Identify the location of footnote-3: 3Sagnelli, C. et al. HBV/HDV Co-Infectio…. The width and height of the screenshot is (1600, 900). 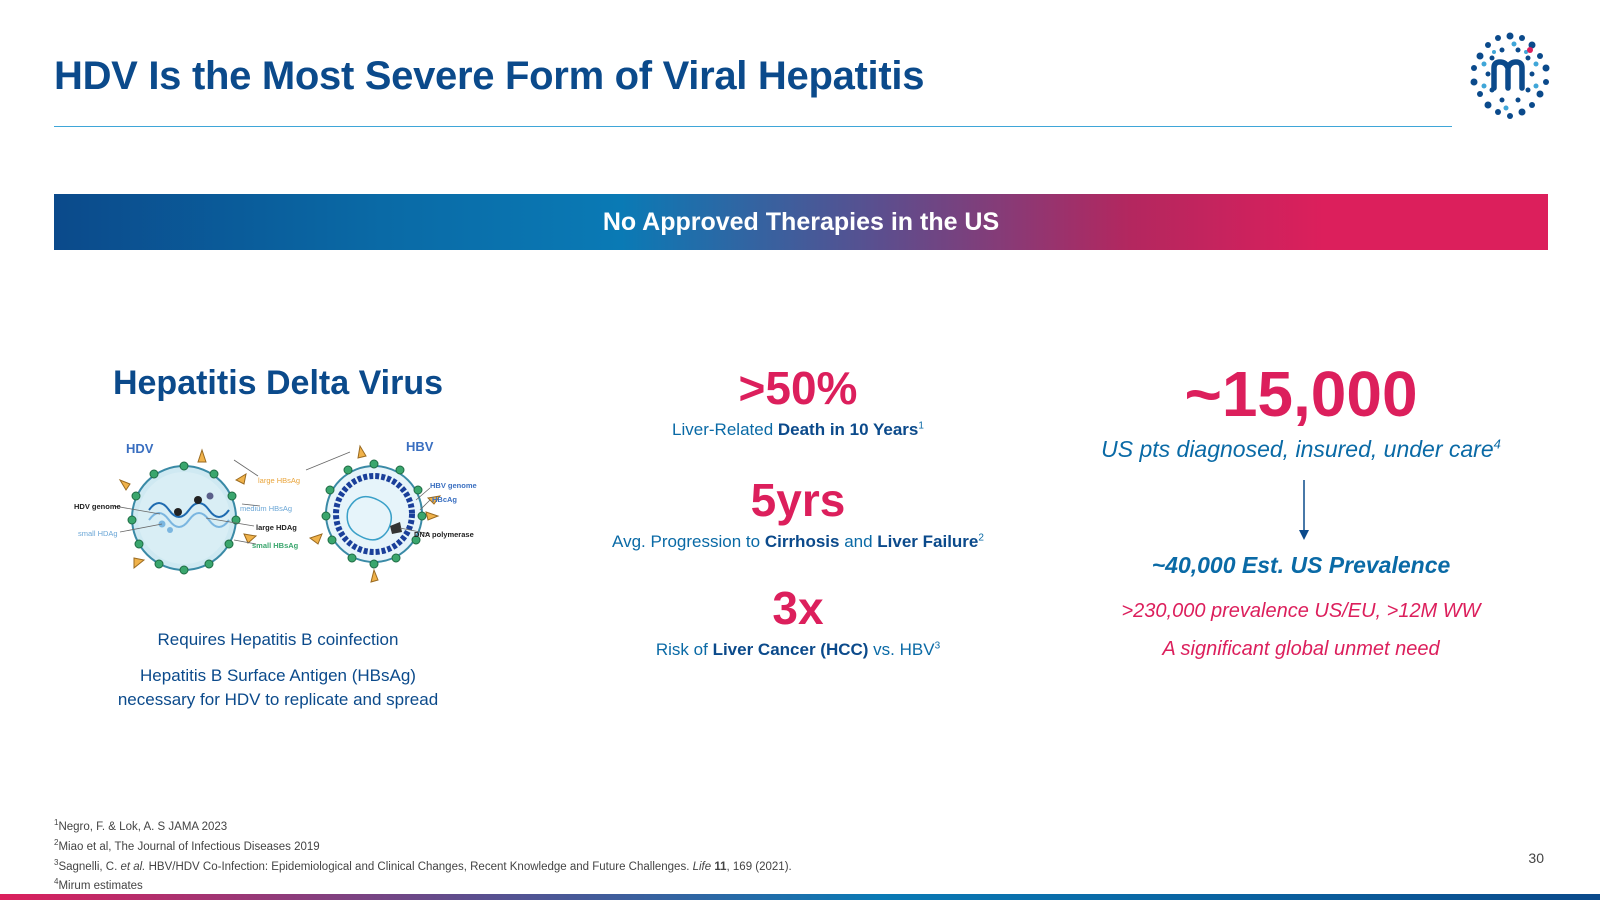
(423, 865).